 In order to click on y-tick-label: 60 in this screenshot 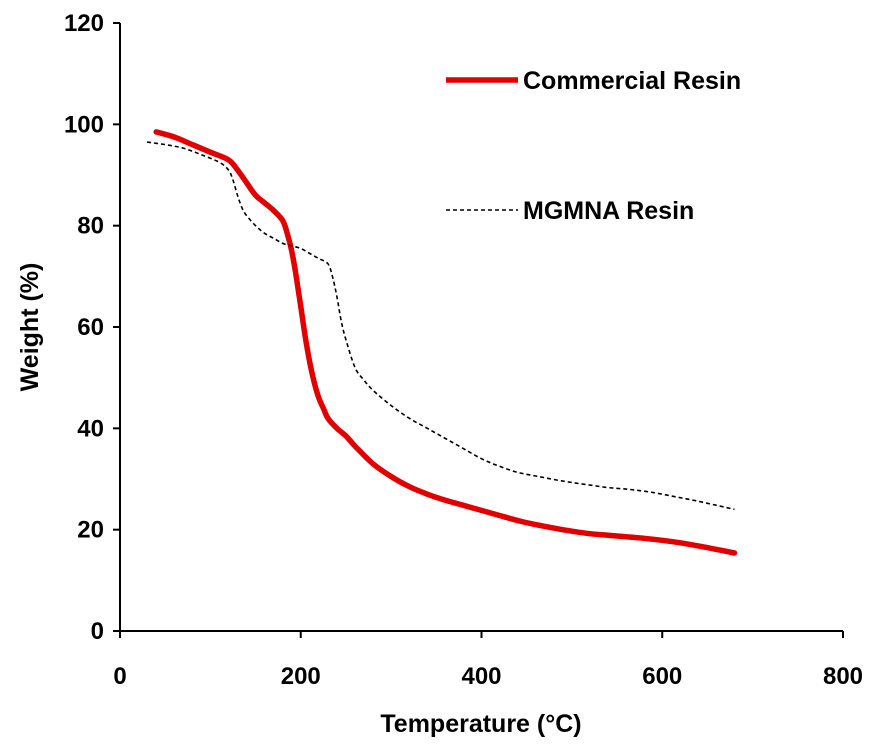, I will do `click(90, 327)`.